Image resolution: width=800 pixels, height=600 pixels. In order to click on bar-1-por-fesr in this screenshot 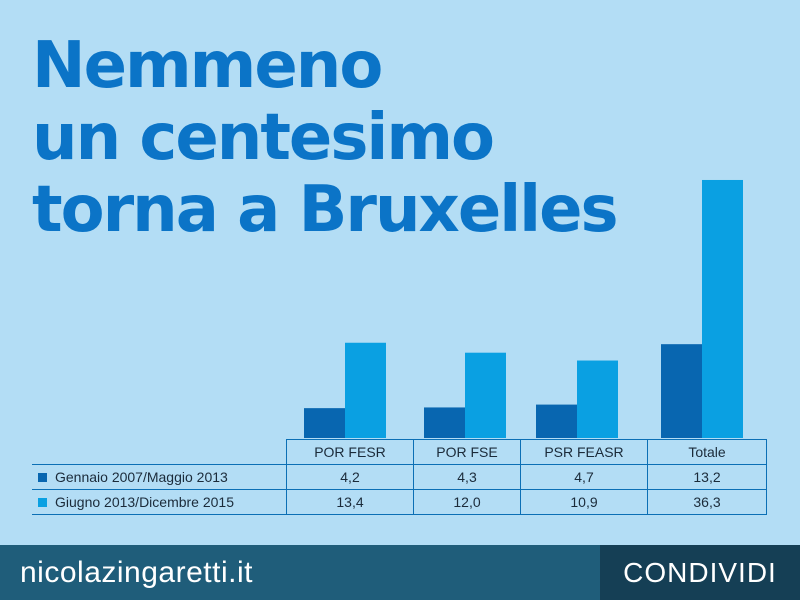, I will do `click(324, 423)`.